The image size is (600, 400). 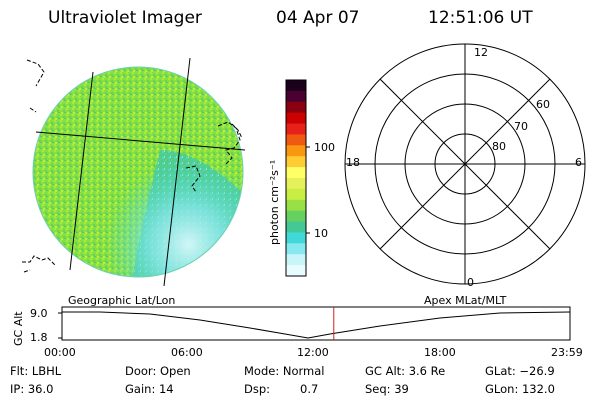 I want to click on color-scale-bar, so click(x=296, y=178).